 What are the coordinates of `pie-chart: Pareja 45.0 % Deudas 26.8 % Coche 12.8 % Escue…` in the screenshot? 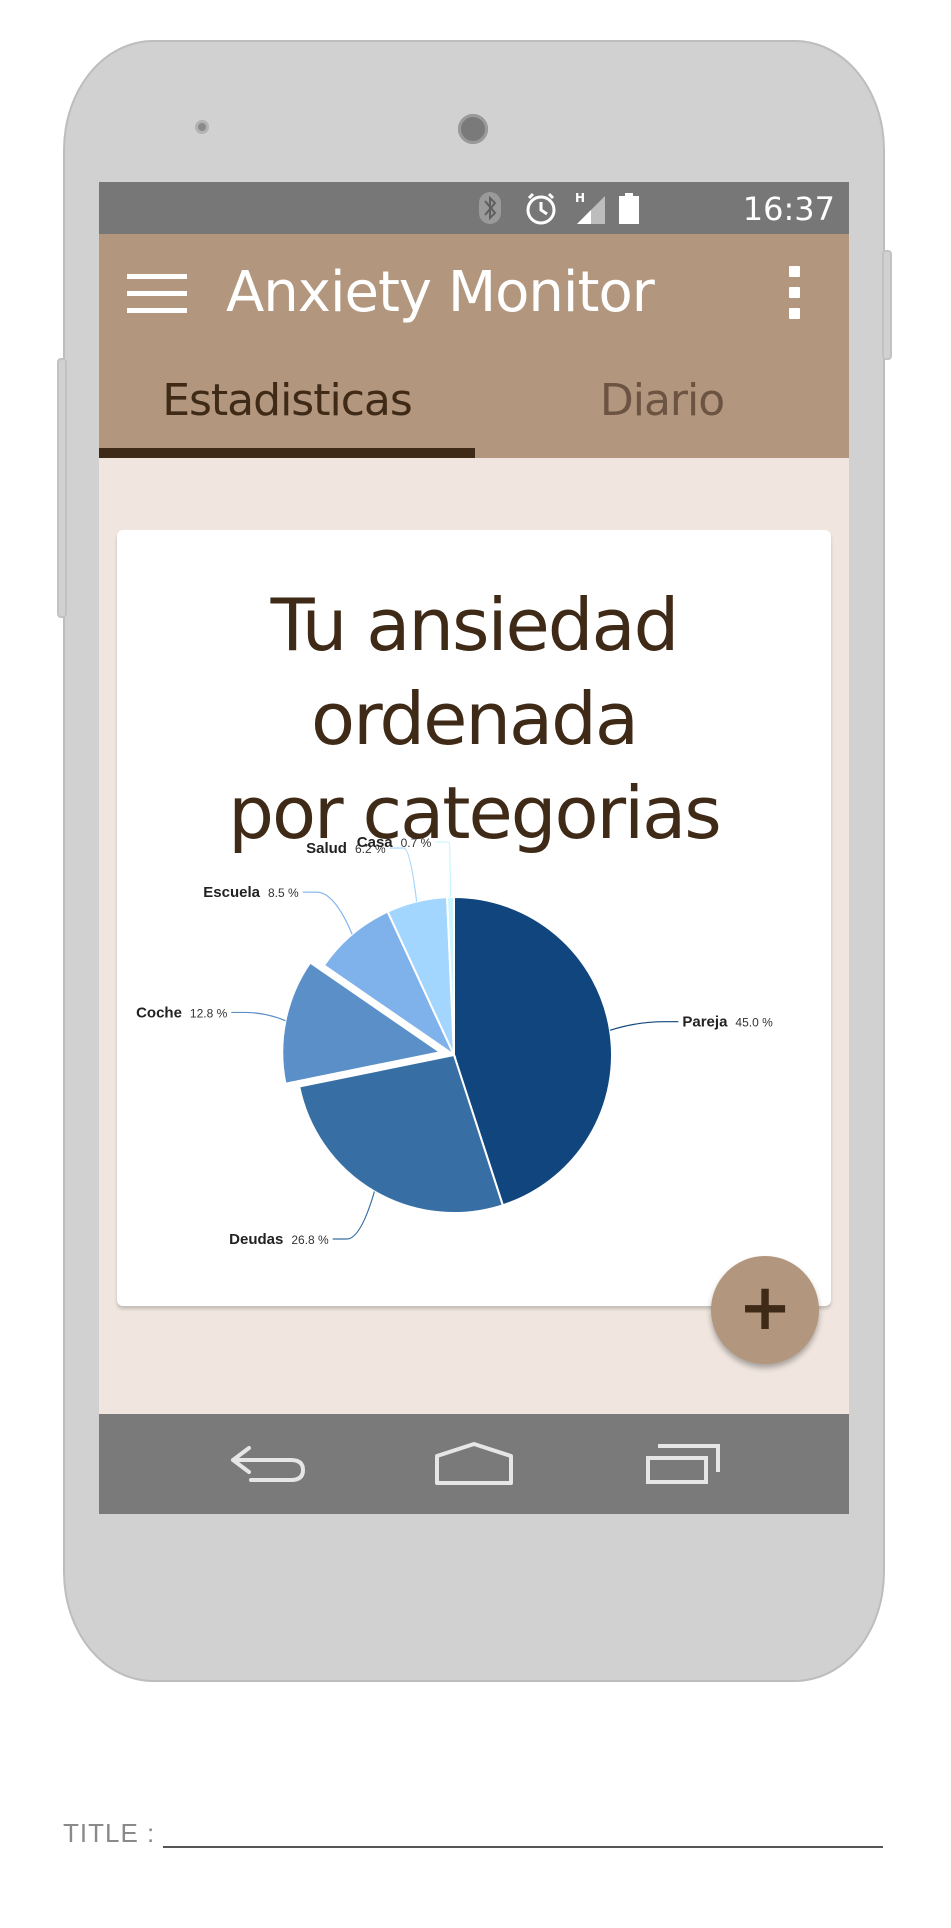 It's located at (454, 1041).